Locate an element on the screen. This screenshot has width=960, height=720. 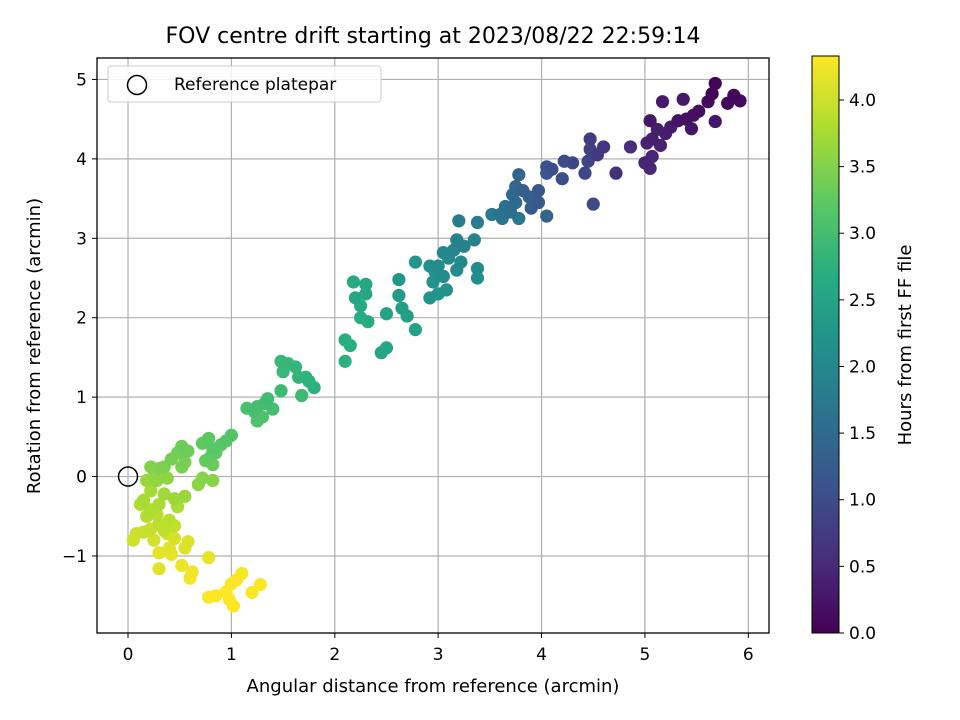
x-tick-label: 3 is located at coordinates (438, 655).